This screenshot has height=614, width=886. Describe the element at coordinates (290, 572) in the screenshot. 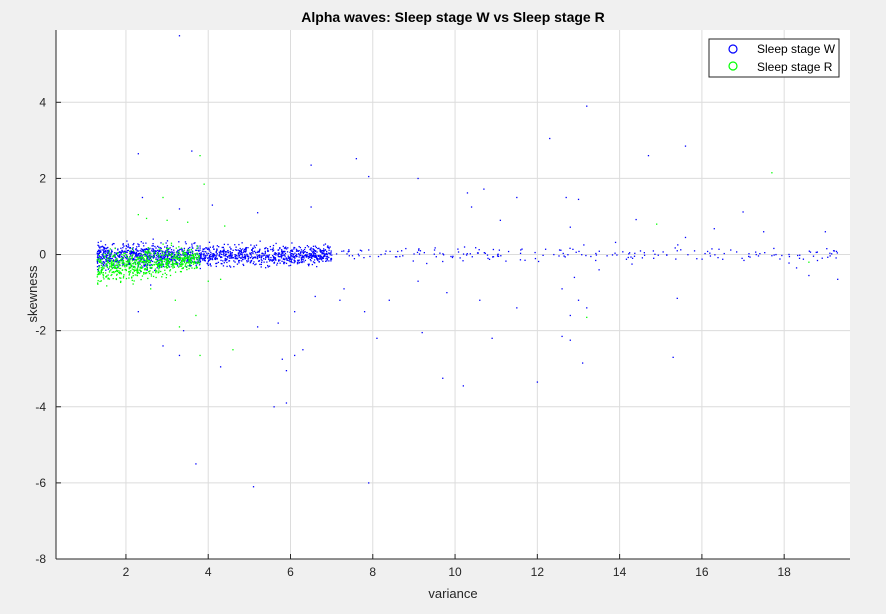

I see `x-tick-label: 6` at that location.